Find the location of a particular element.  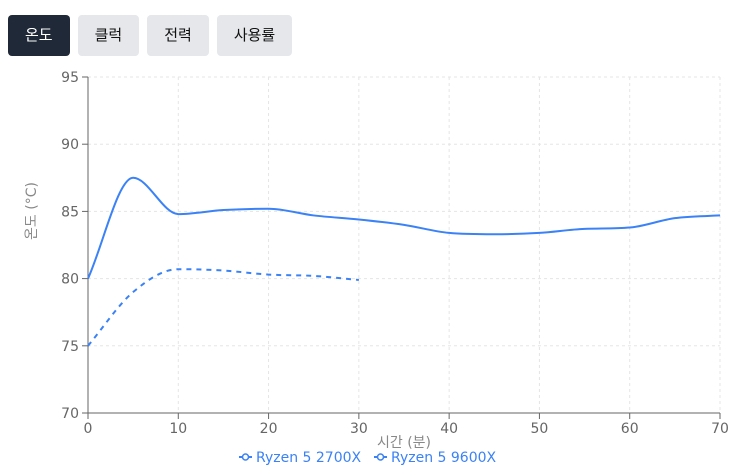

y-tick-label-90: 90 is located at coordinates (70, 145).